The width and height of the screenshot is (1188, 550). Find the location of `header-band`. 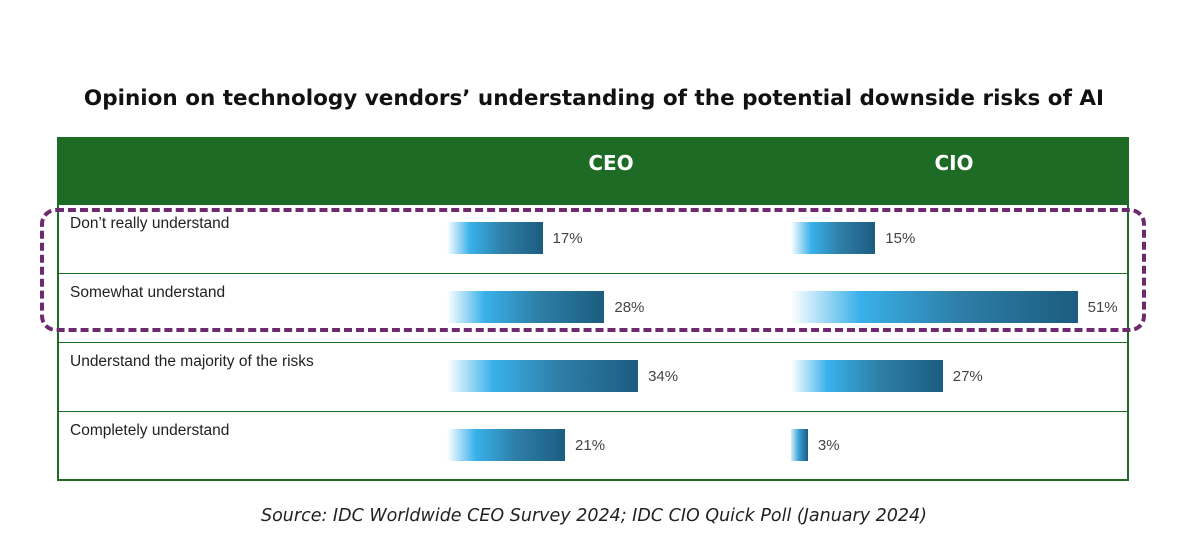

header-band is located at coordinates (593, 172).